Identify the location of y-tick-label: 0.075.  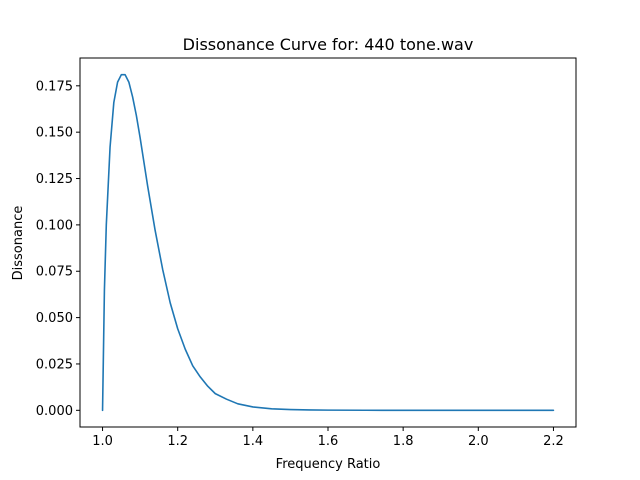
(54, 272).